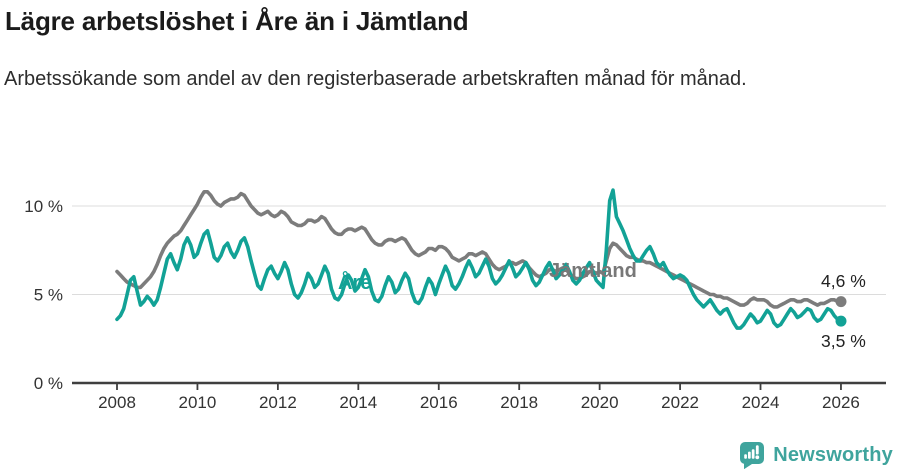 The height and width of the screenshot is (474, 900). I want to click on jamtland-series-label: Jämtland, so click(593, 271).